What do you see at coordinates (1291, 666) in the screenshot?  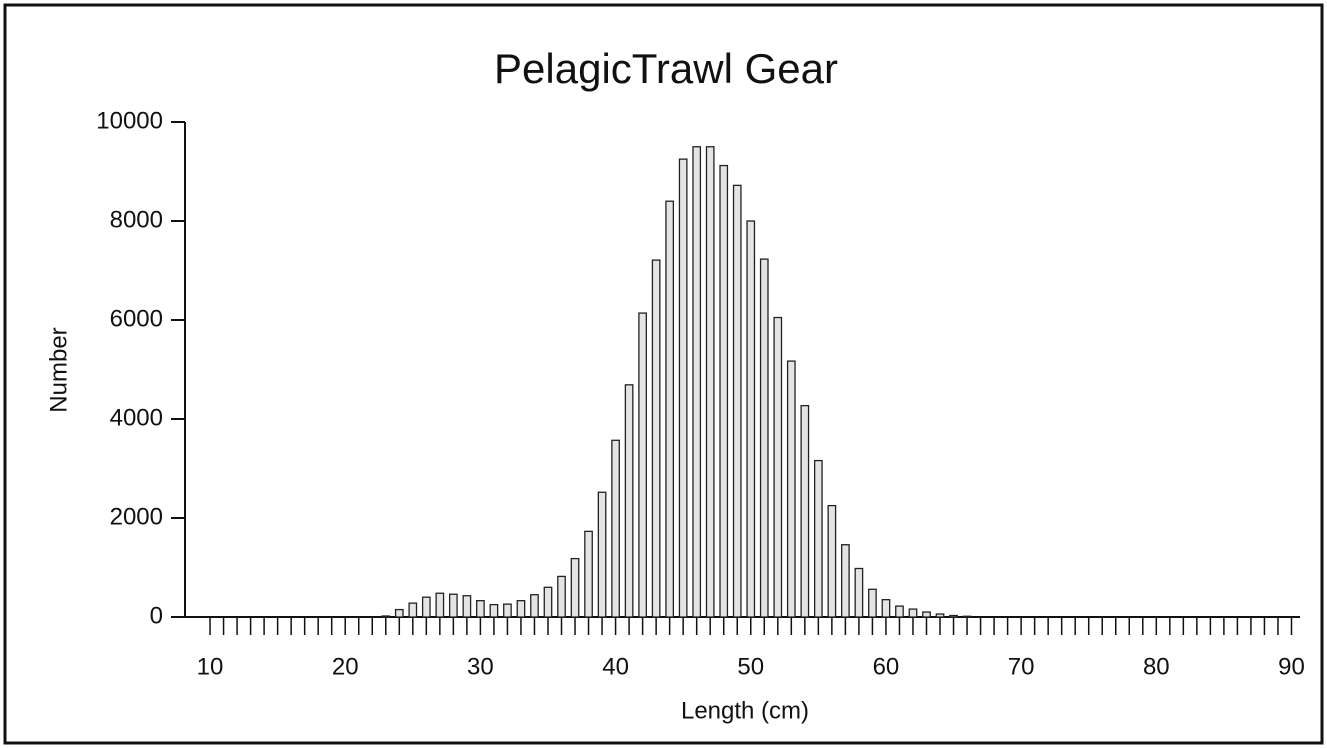 I see `x-tick-label: 90` at bounding box center [1291, 666].